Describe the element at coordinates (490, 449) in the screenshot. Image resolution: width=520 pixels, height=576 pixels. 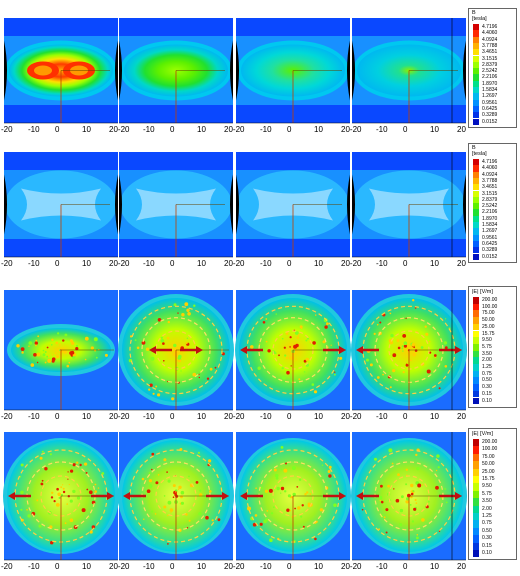
I see `colorbar-value: 100.00` at that location.